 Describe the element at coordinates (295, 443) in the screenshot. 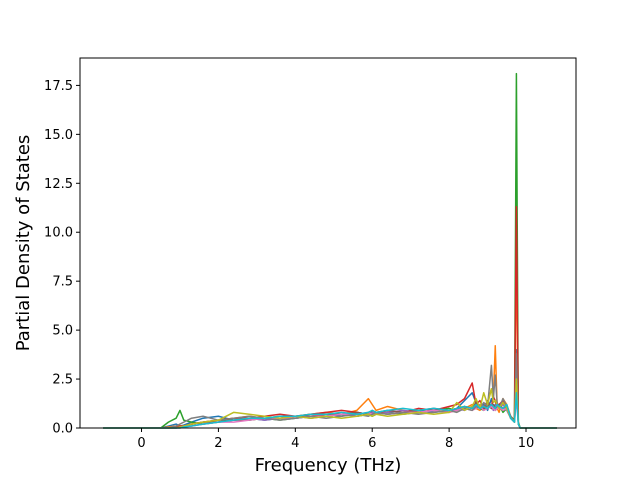

I see `x-tick-label: 4` at that location.